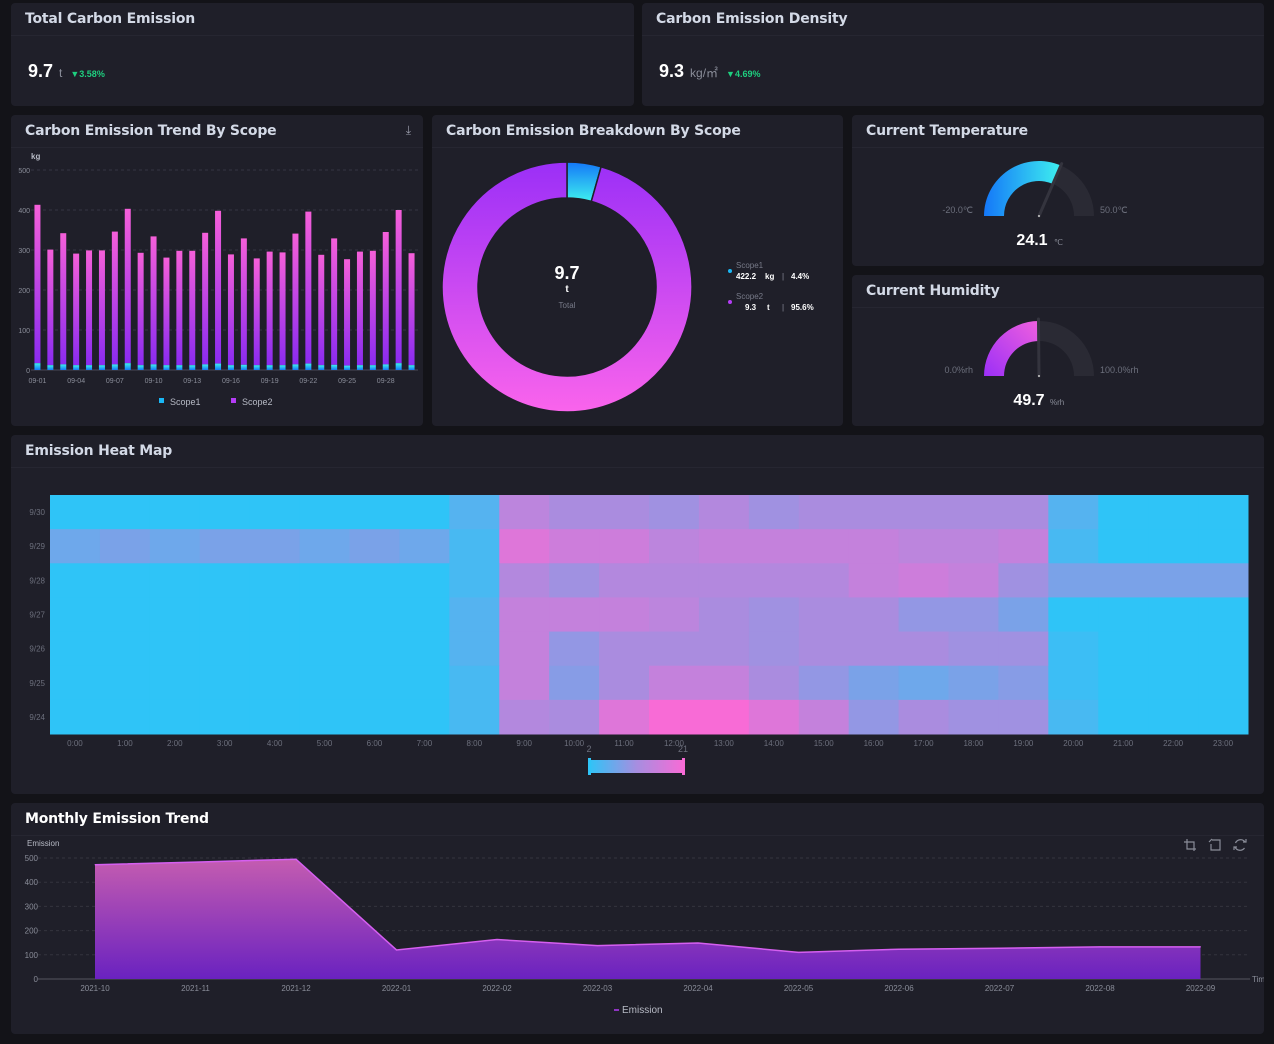 The image size is (1274, 1044). I want to click on heat-cell-9/29-9:00, so click(524, 546).